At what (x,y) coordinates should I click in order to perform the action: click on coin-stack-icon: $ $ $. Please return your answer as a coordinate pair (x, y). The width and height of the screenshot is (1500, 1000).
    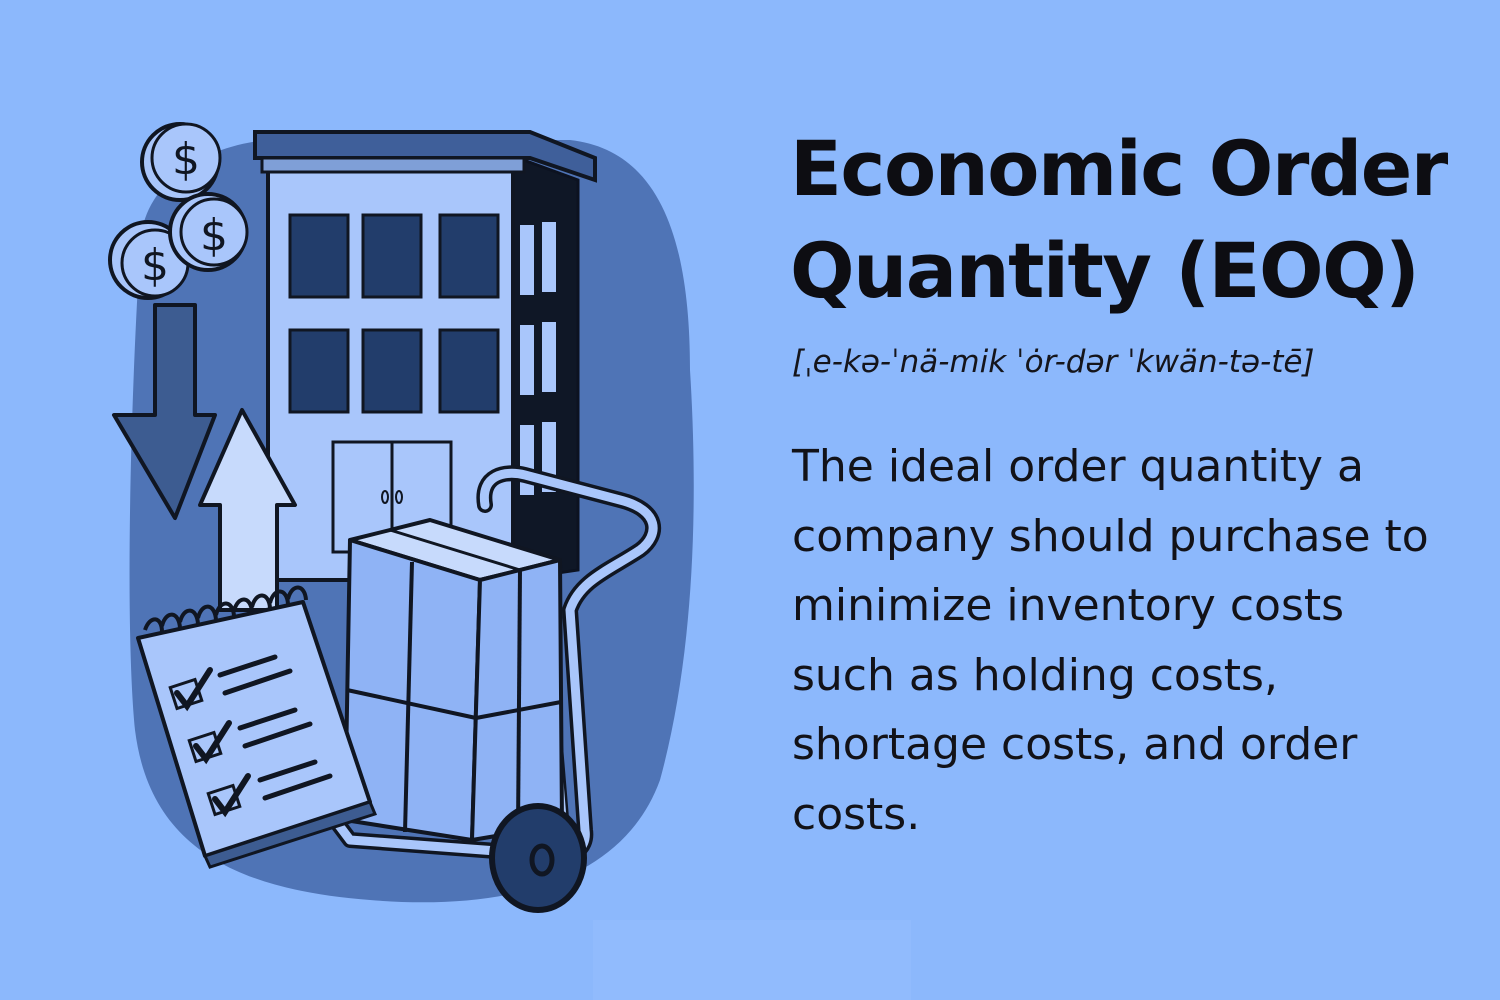
    Looking at the image, I should click on (178, 211).